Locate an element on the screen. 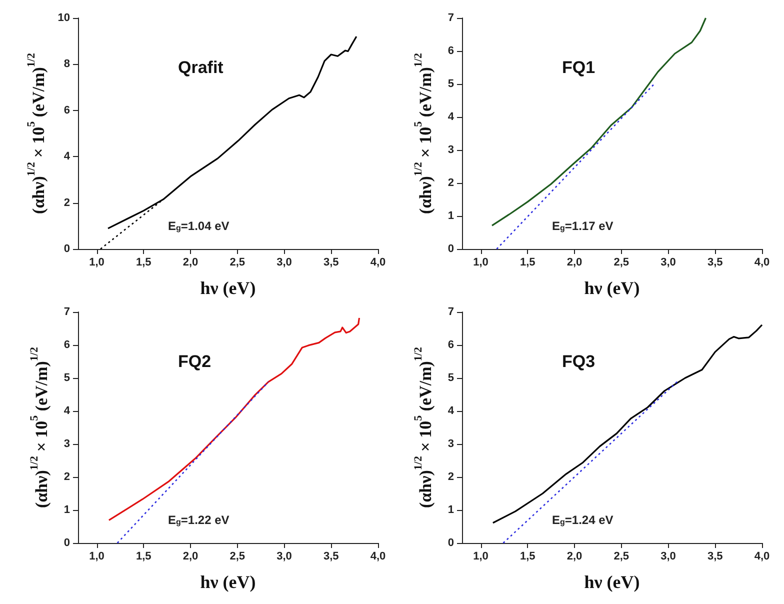 This screenshot has width=784, height=604. text: Qrafit is located at coordinates (201, 67).